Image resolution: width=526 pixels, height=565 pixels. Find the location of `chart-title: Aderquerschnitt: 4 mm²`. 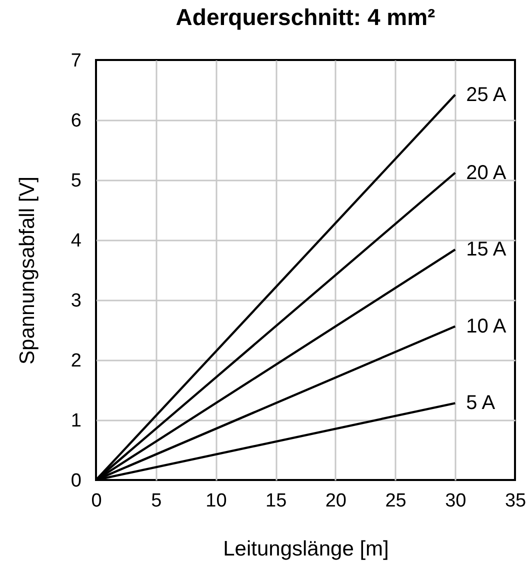

chart-title: Aderquerschnitt: 4 mm² is located at coordinates (306, 17).